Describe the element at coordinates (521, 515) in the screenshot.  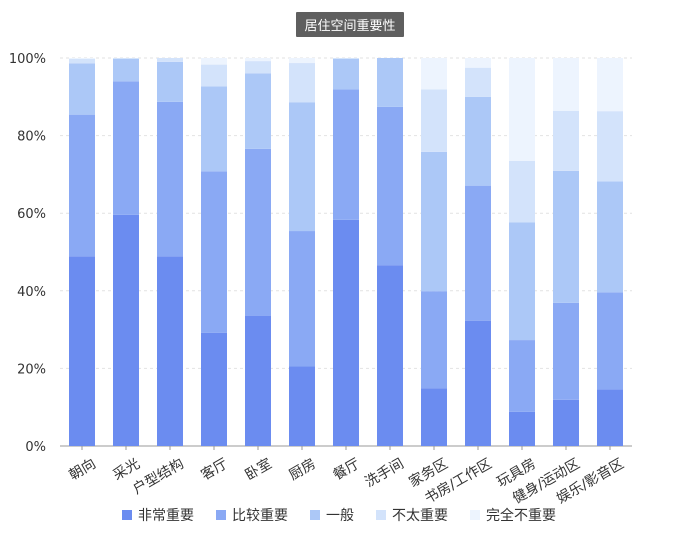
I see `legend-label: 完全不重要` at that location.